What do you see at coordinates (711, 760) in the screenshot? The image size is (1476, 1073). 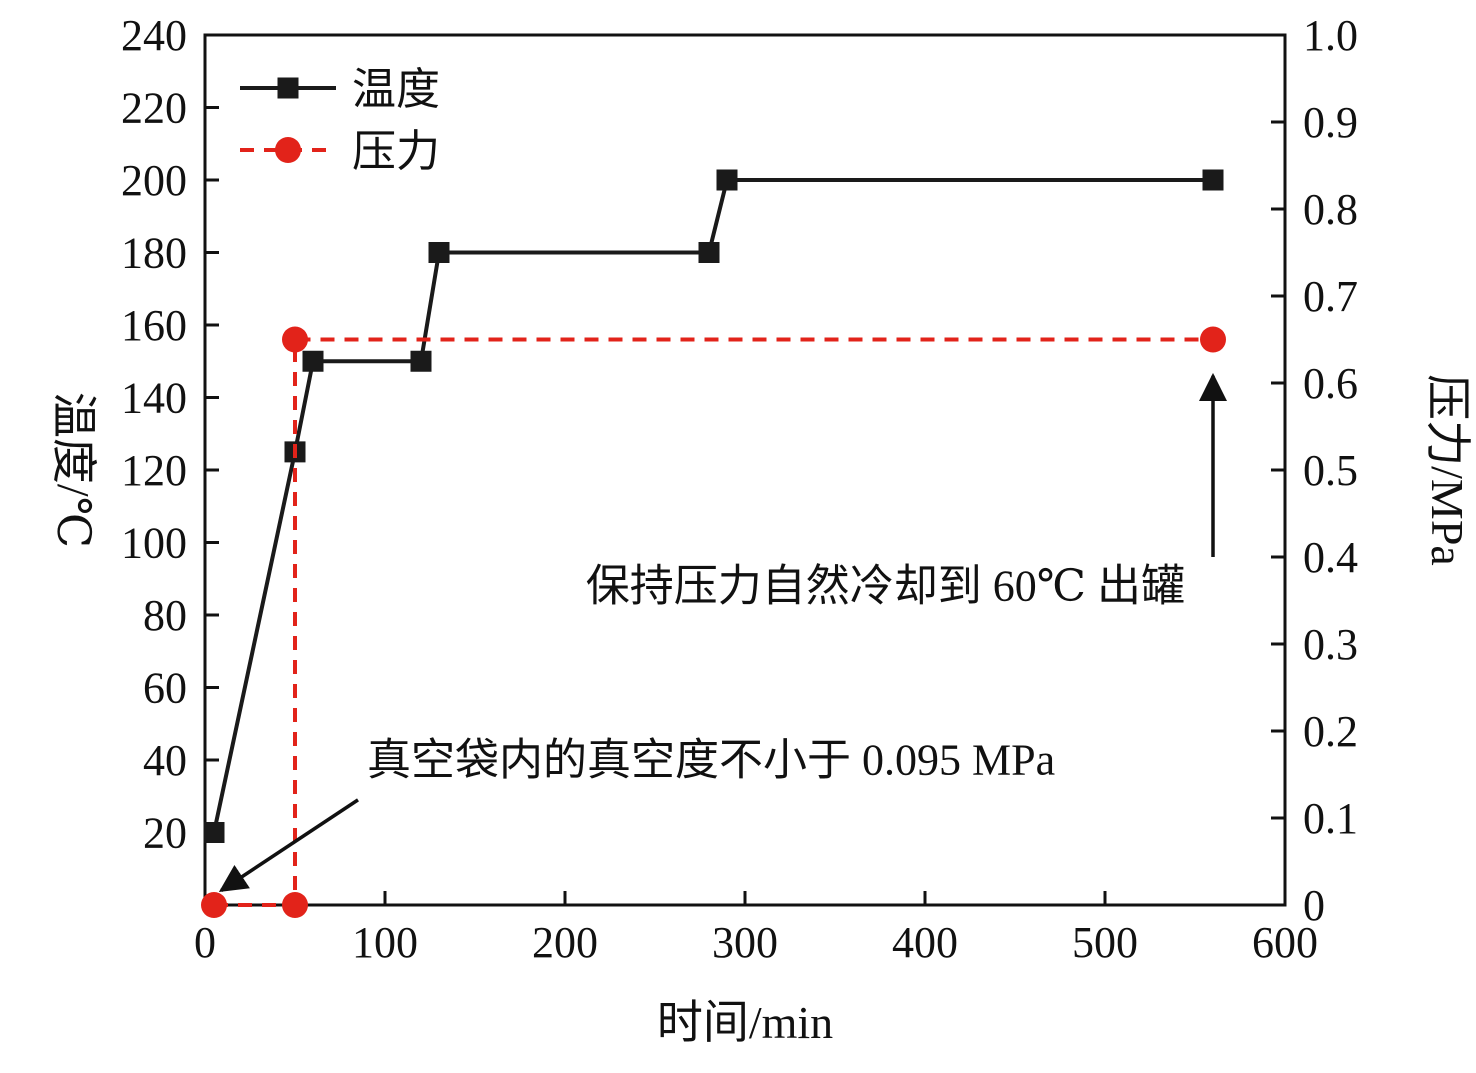 I see `annotation-text: 真空袋内的真空度不小于 0.095 MPa` at bounding box center [711, 760].